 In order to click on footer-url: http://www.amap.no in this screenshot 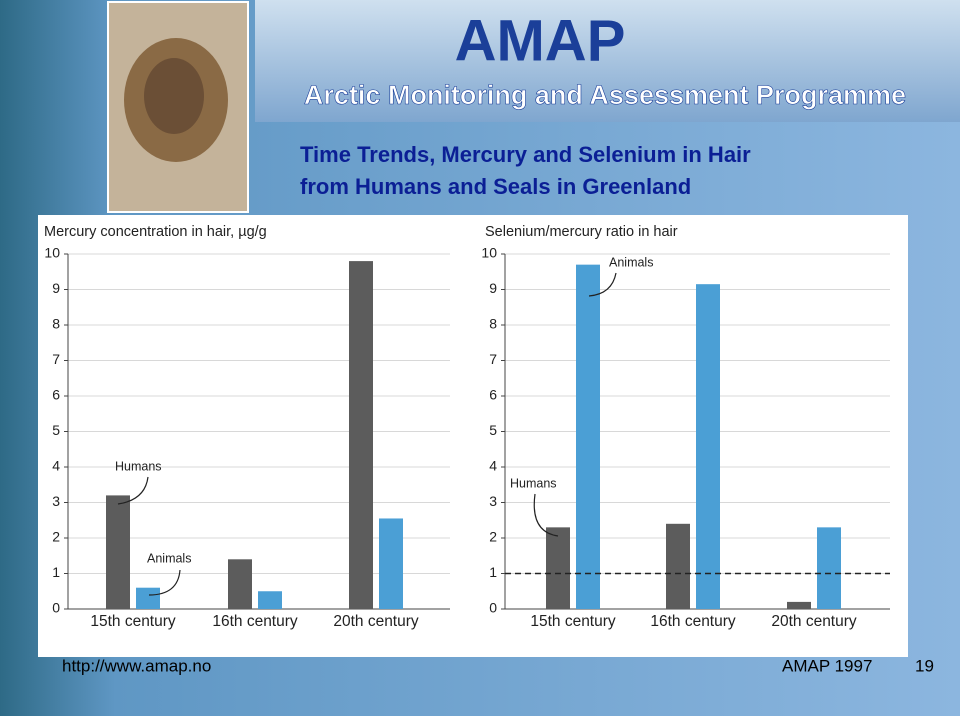, I will do `click(136, 665)`.